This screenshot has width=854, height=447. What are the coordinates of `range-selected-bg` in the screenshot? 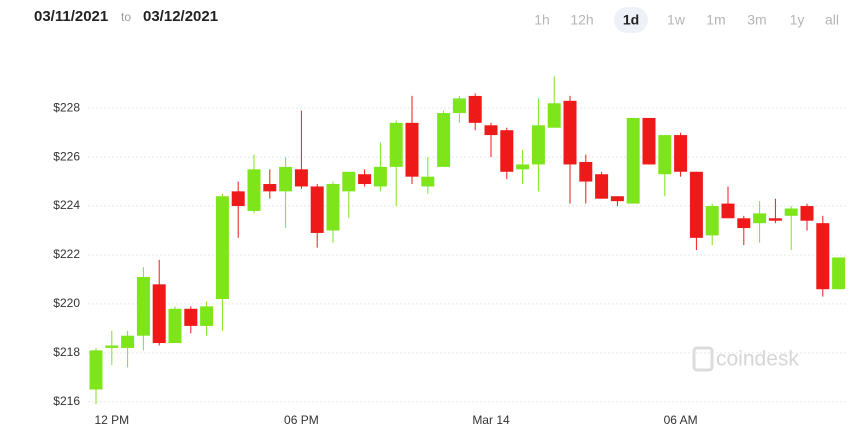 It's located at (631, 20).